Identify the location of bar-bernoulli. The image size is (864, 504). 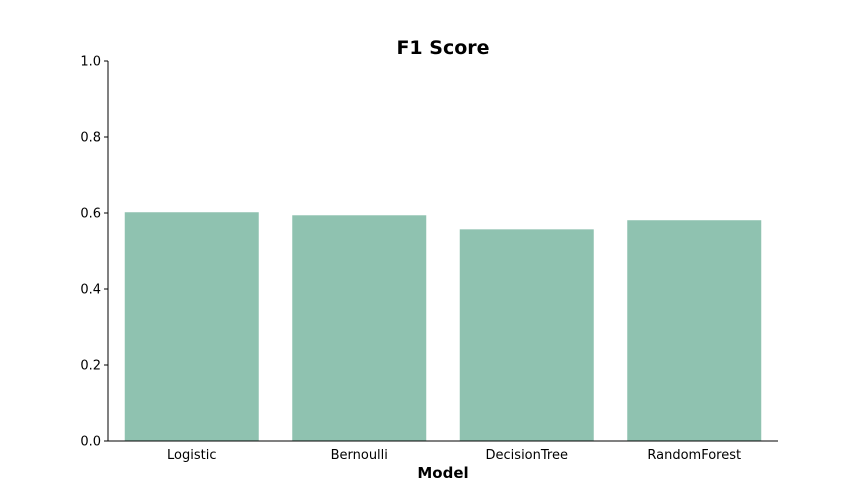
(359, 328).